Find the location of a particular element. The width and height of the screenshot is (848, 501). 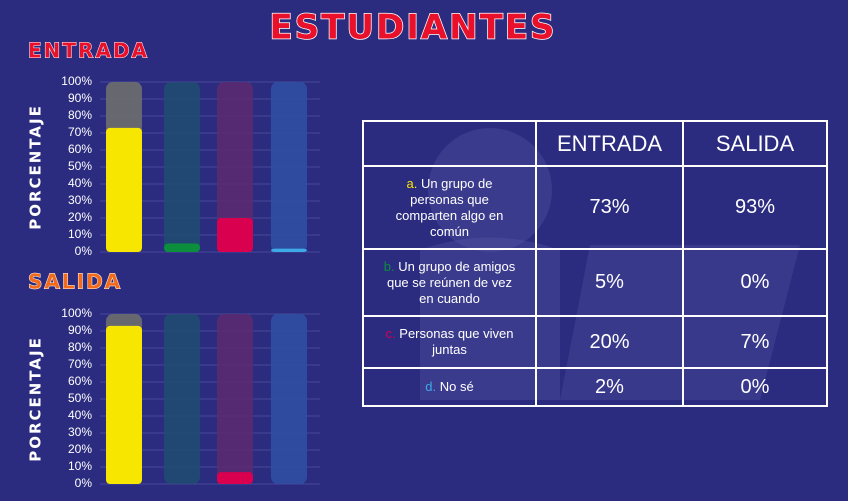

row-label: d. No sé is located at coordinates (449, 387).